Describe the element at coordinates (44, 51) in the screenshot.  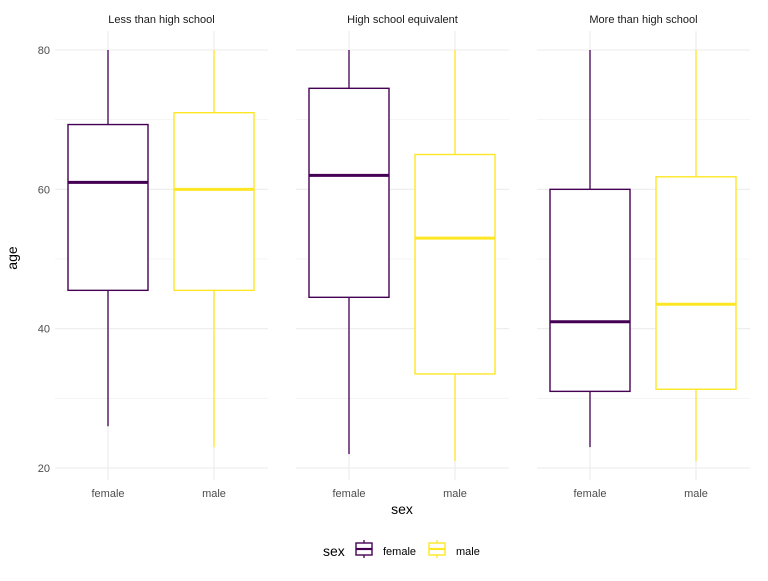
I see `y-tick-label: 80` at that location.